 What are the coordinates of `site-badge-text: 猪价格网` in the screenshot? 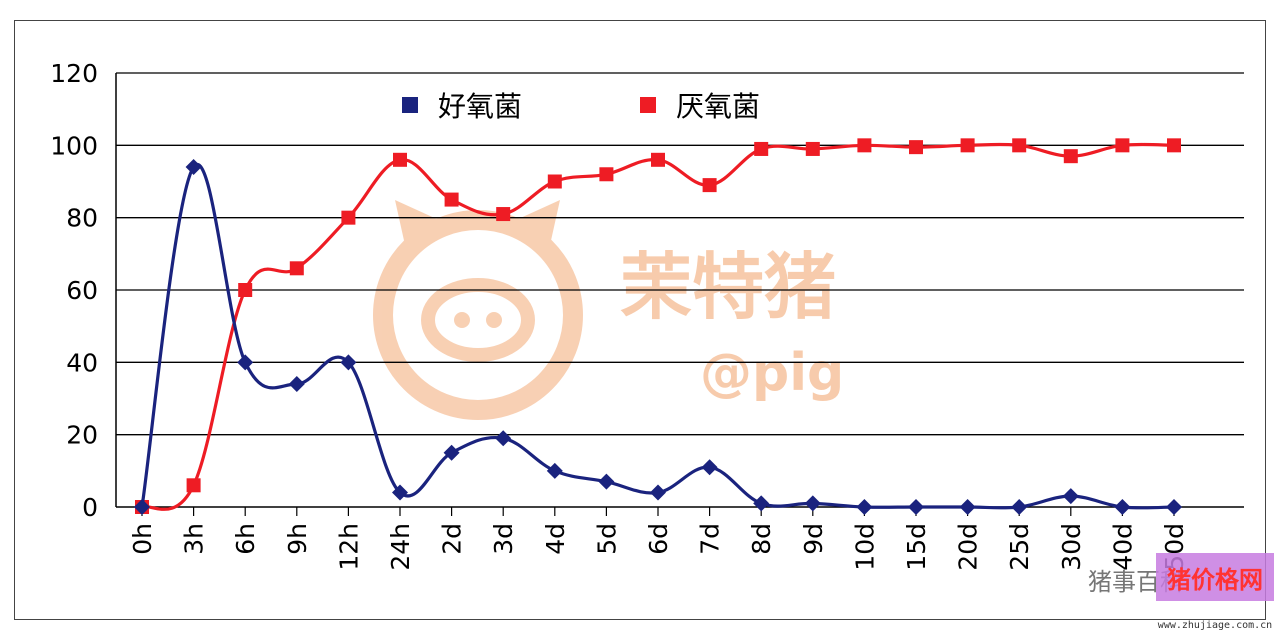 It's located at (1215, 580).